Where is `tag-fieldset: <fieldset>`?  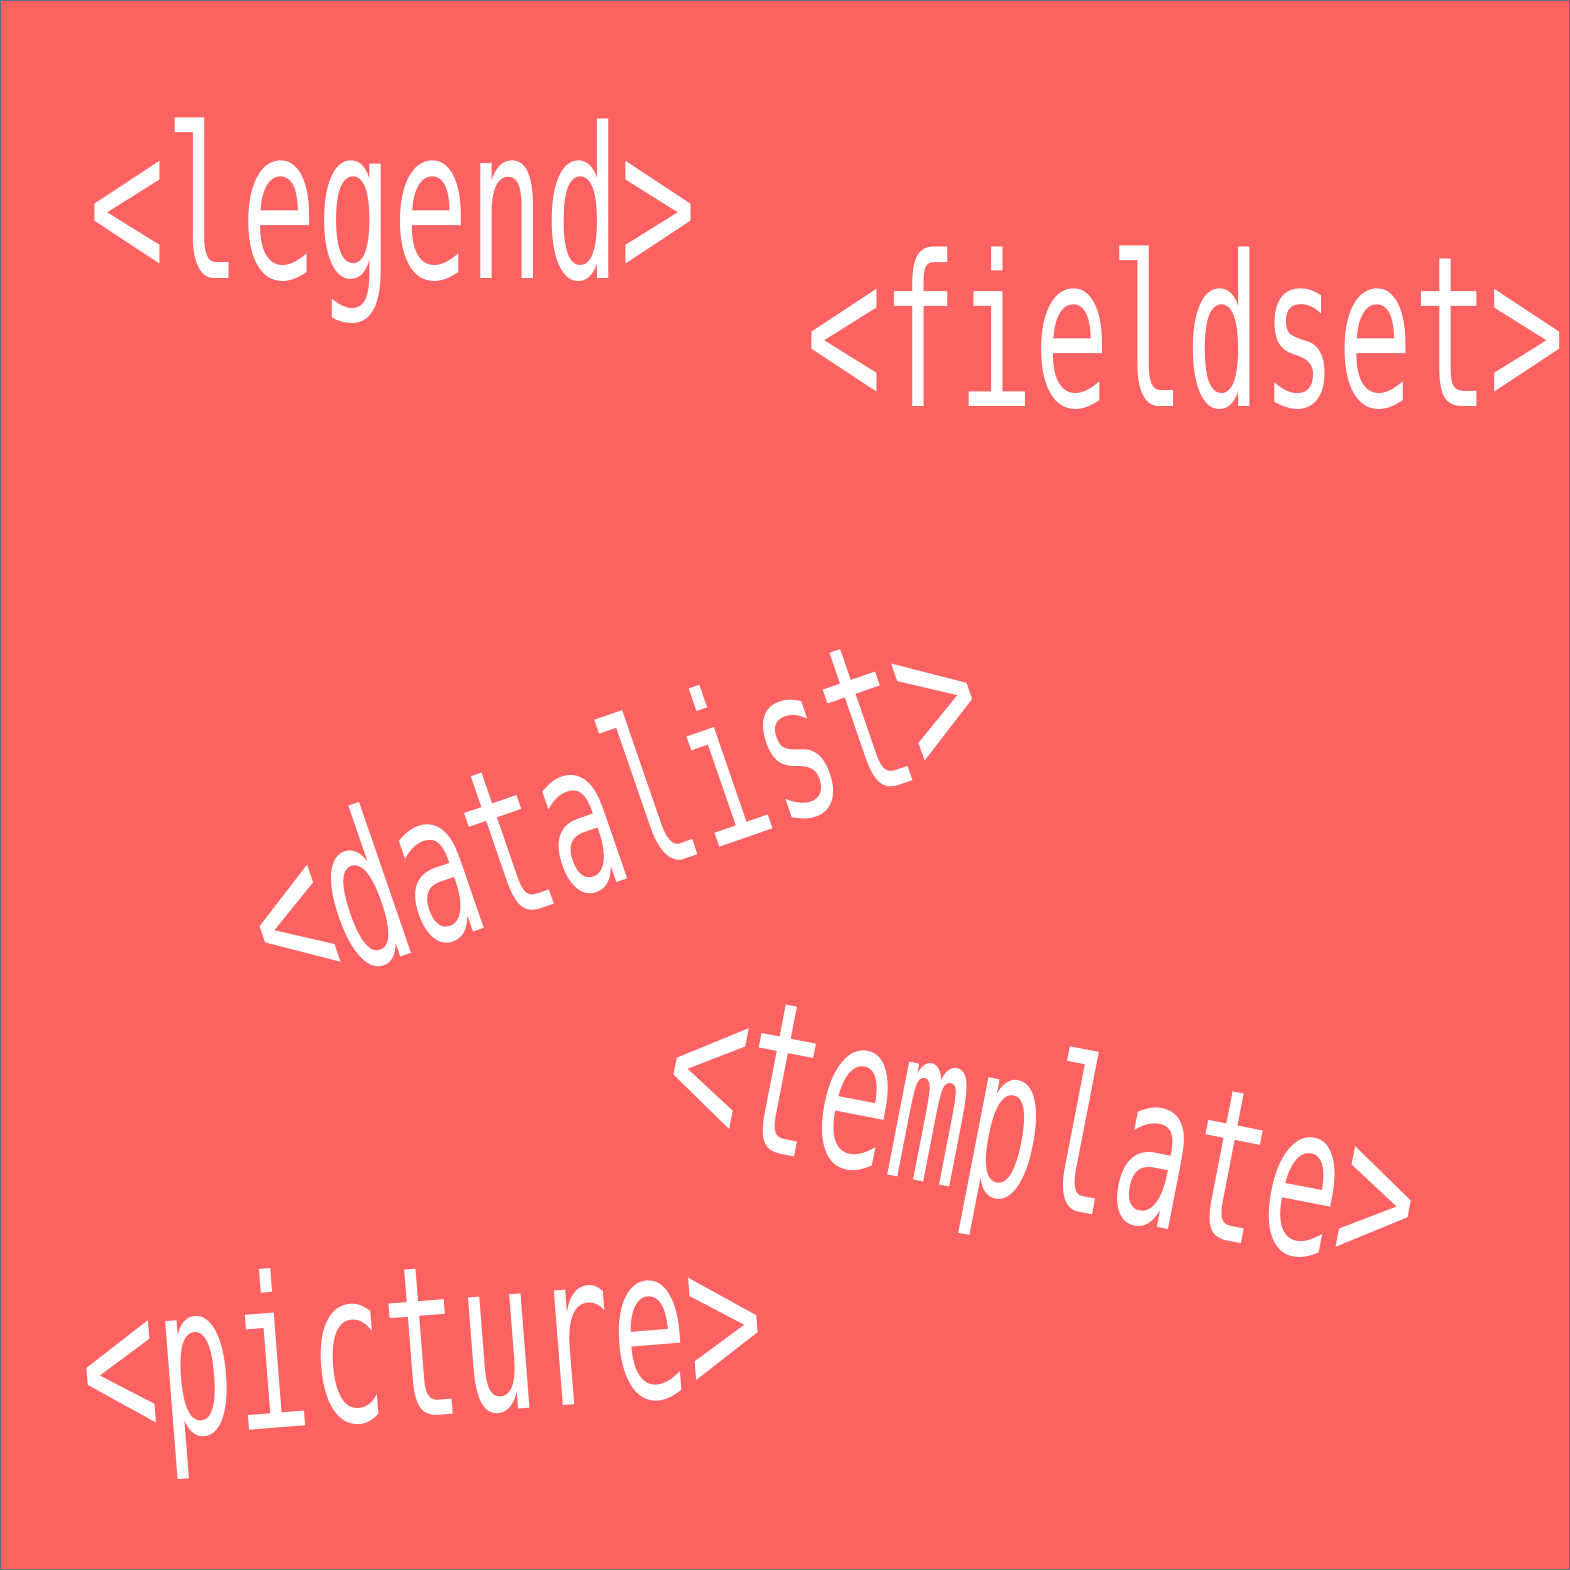
tag-fieldset: <fieldset> is located at coordinates (1185, 333).